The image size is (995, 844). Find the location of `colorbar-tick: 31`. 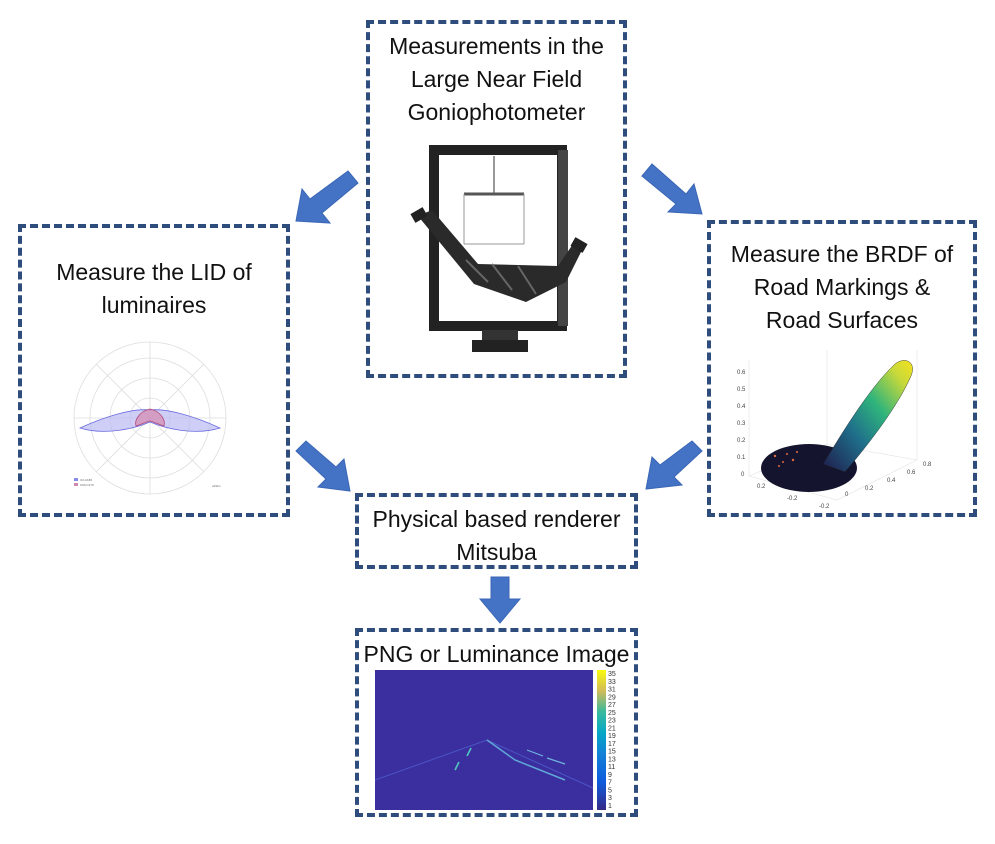

colorbar-tick: 31 is located at coordinates (612, 690).